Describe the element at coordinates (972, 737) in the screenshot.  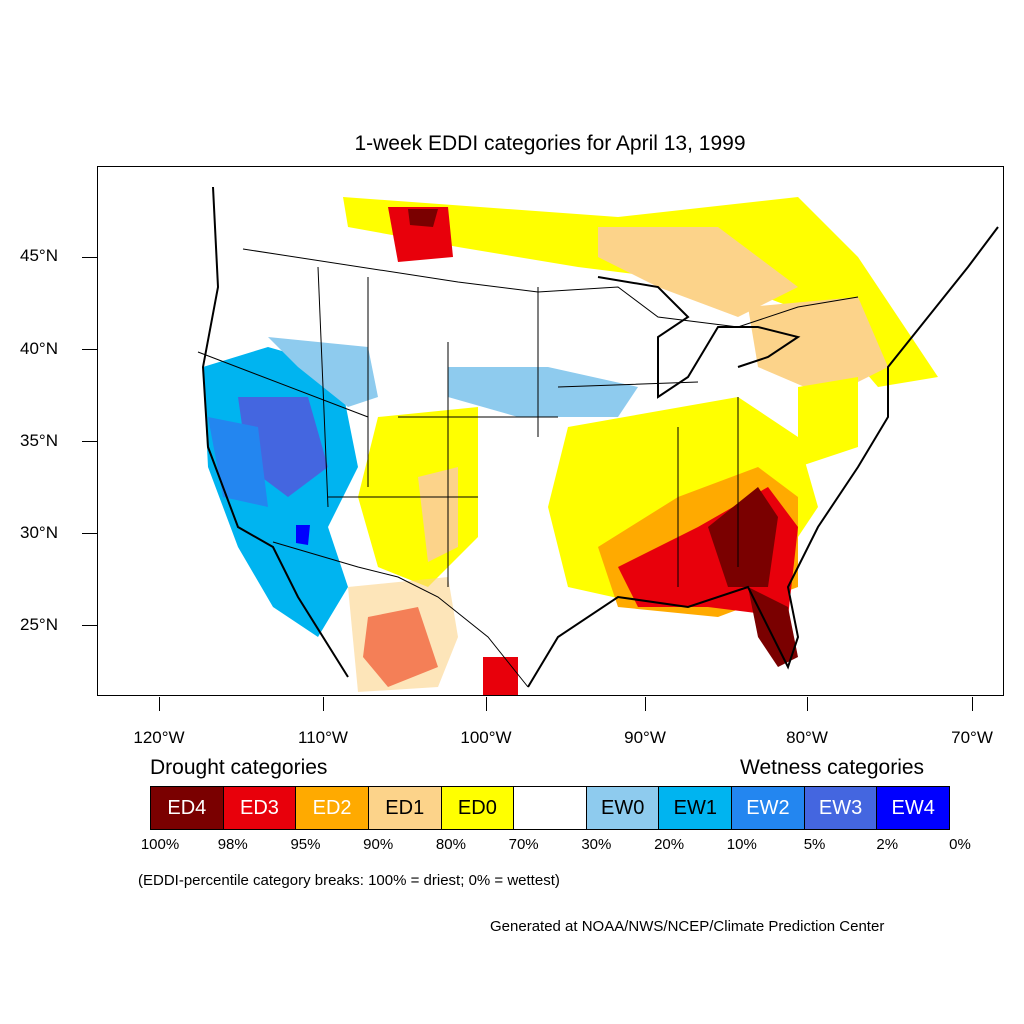
I see `lon-label-70: 70°W` at that location.